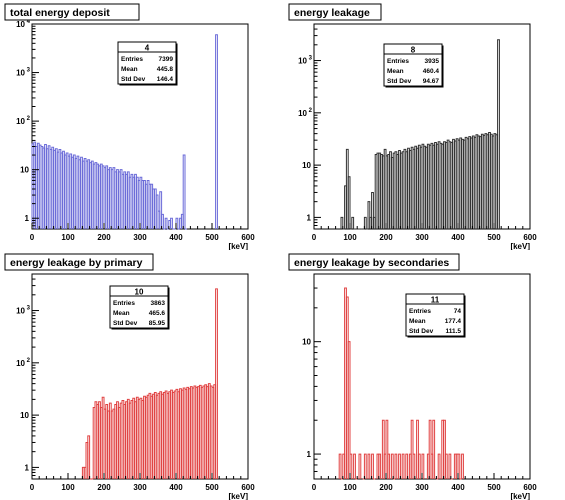 The width and height of the screenshot is (565, 500). What do you see at coordinates (453, 331) in the screenshot?
I see `stats-row-value: 111.5` at bounding box center [453, 331].